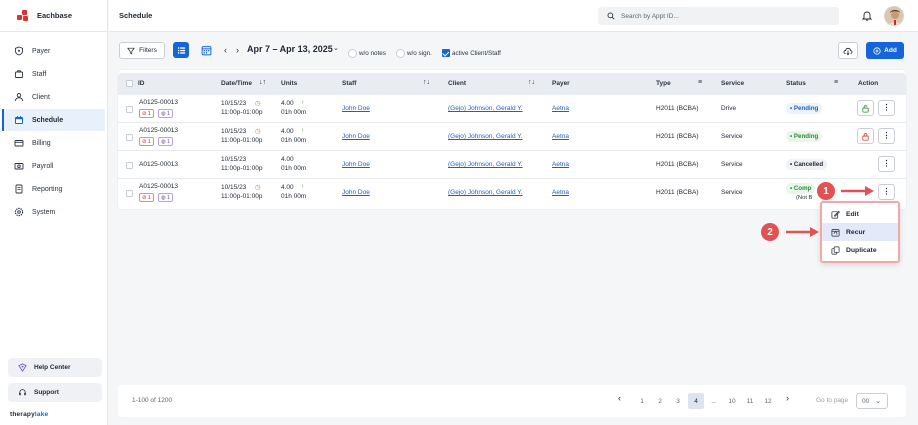 Image resolution: width=918 pixels, height=425 pixels. Describe the element at coordinates (611, 16) in the screenshot. I see `search-icon` at that location.